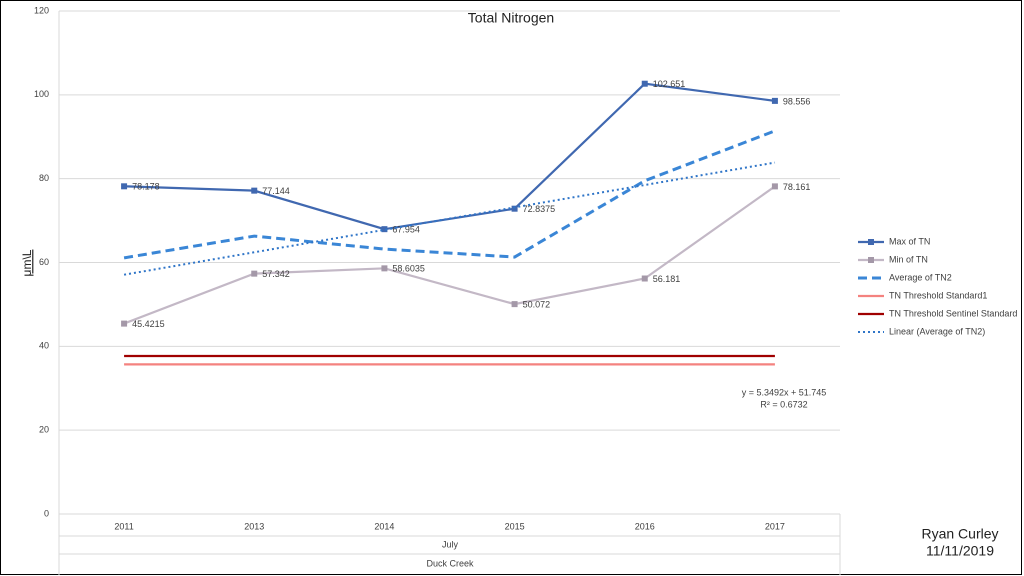  Describe the element at coordinates (46, 513) in the screenshot. I see `y-tick-label: 0` at that location.